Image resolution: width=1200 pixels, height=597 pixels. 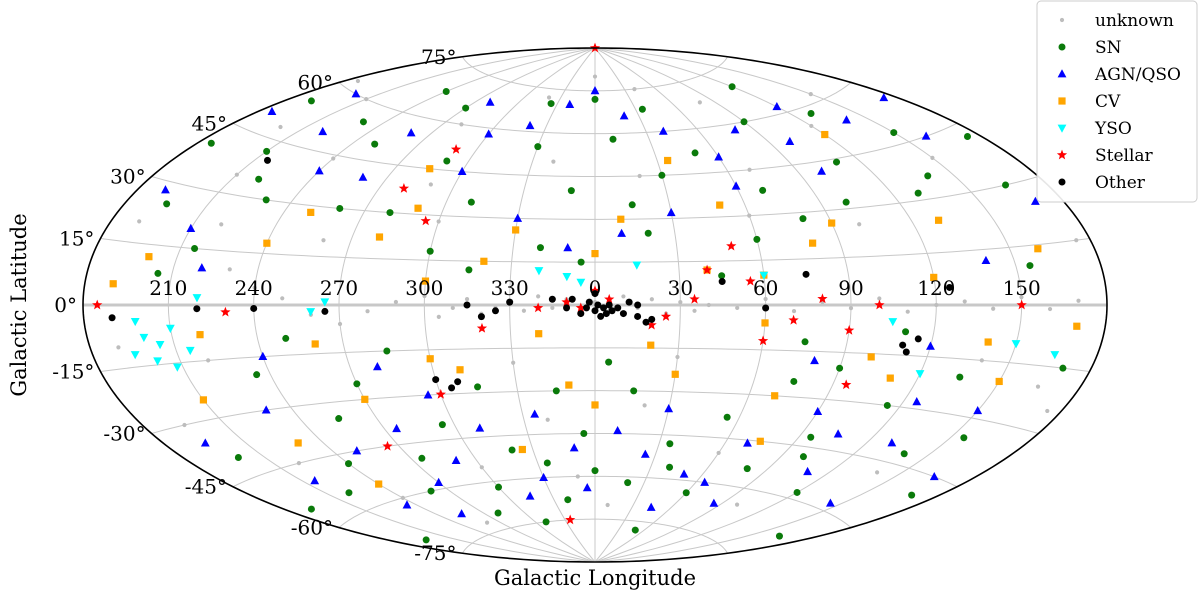 What do you see at coordinates (438, 57) in the screenshot?
I see `y-tick-label: 75°` at bounding box center [438, 57].